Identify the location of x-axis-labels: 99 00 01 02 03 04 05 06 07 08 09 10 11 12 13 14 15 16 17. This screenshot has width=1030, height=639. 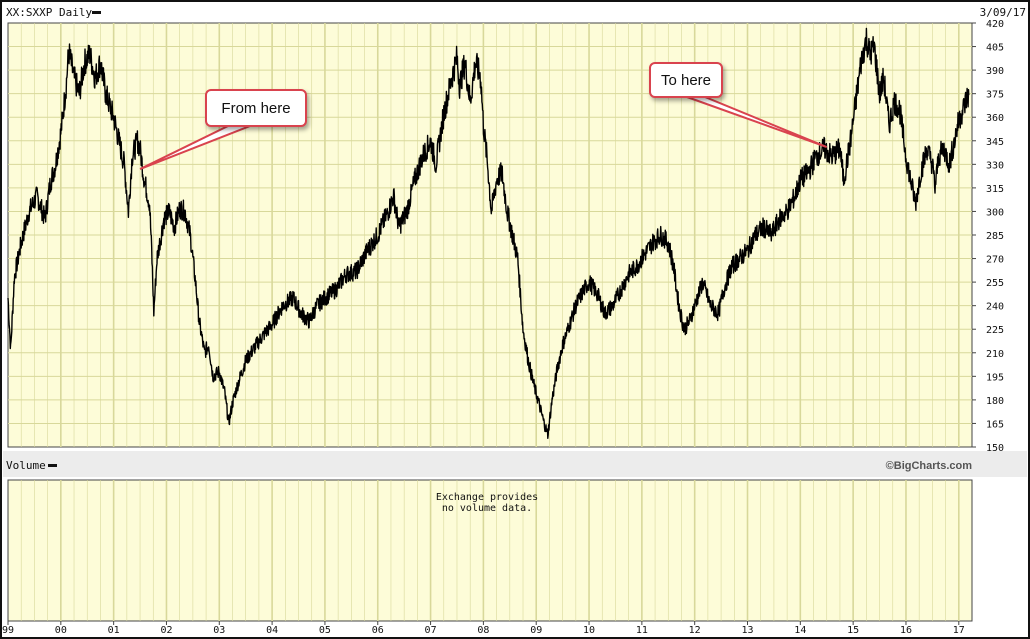
(483, 628).